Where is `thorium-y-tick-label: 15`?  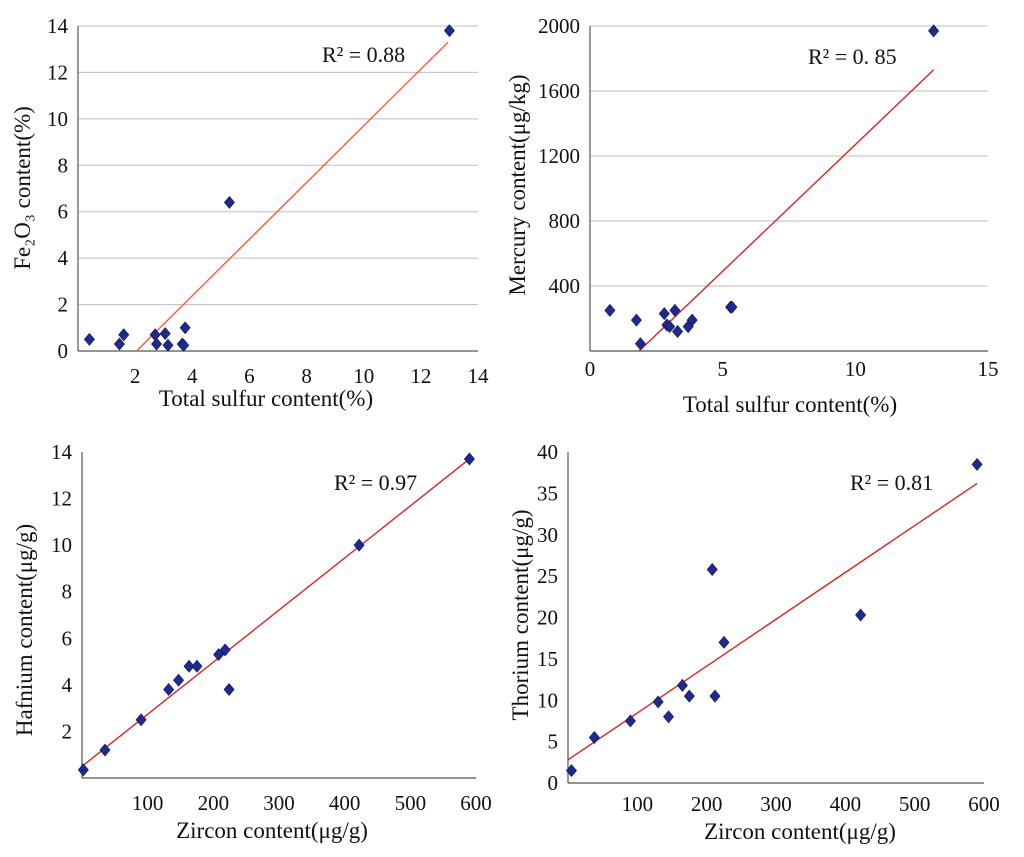 thorium-y-tick-label: 15 is located at coordinates (547, 659).